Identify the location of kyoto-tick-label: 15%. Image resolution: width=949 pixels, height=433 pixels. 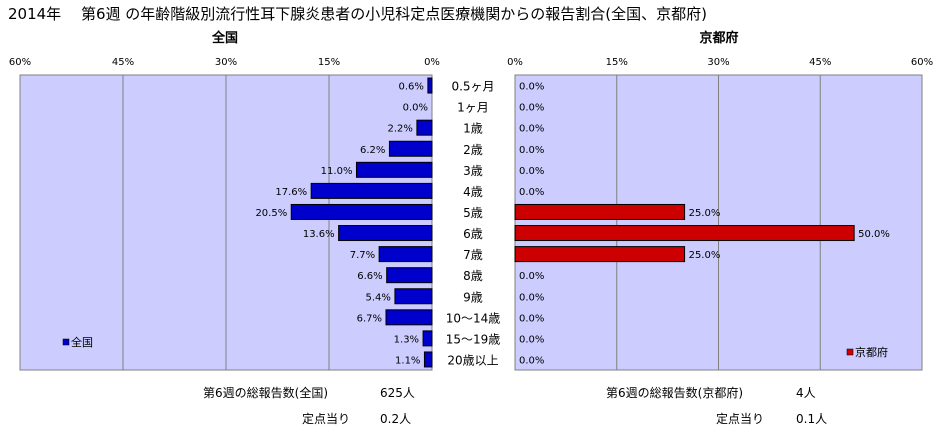
(617, 62).